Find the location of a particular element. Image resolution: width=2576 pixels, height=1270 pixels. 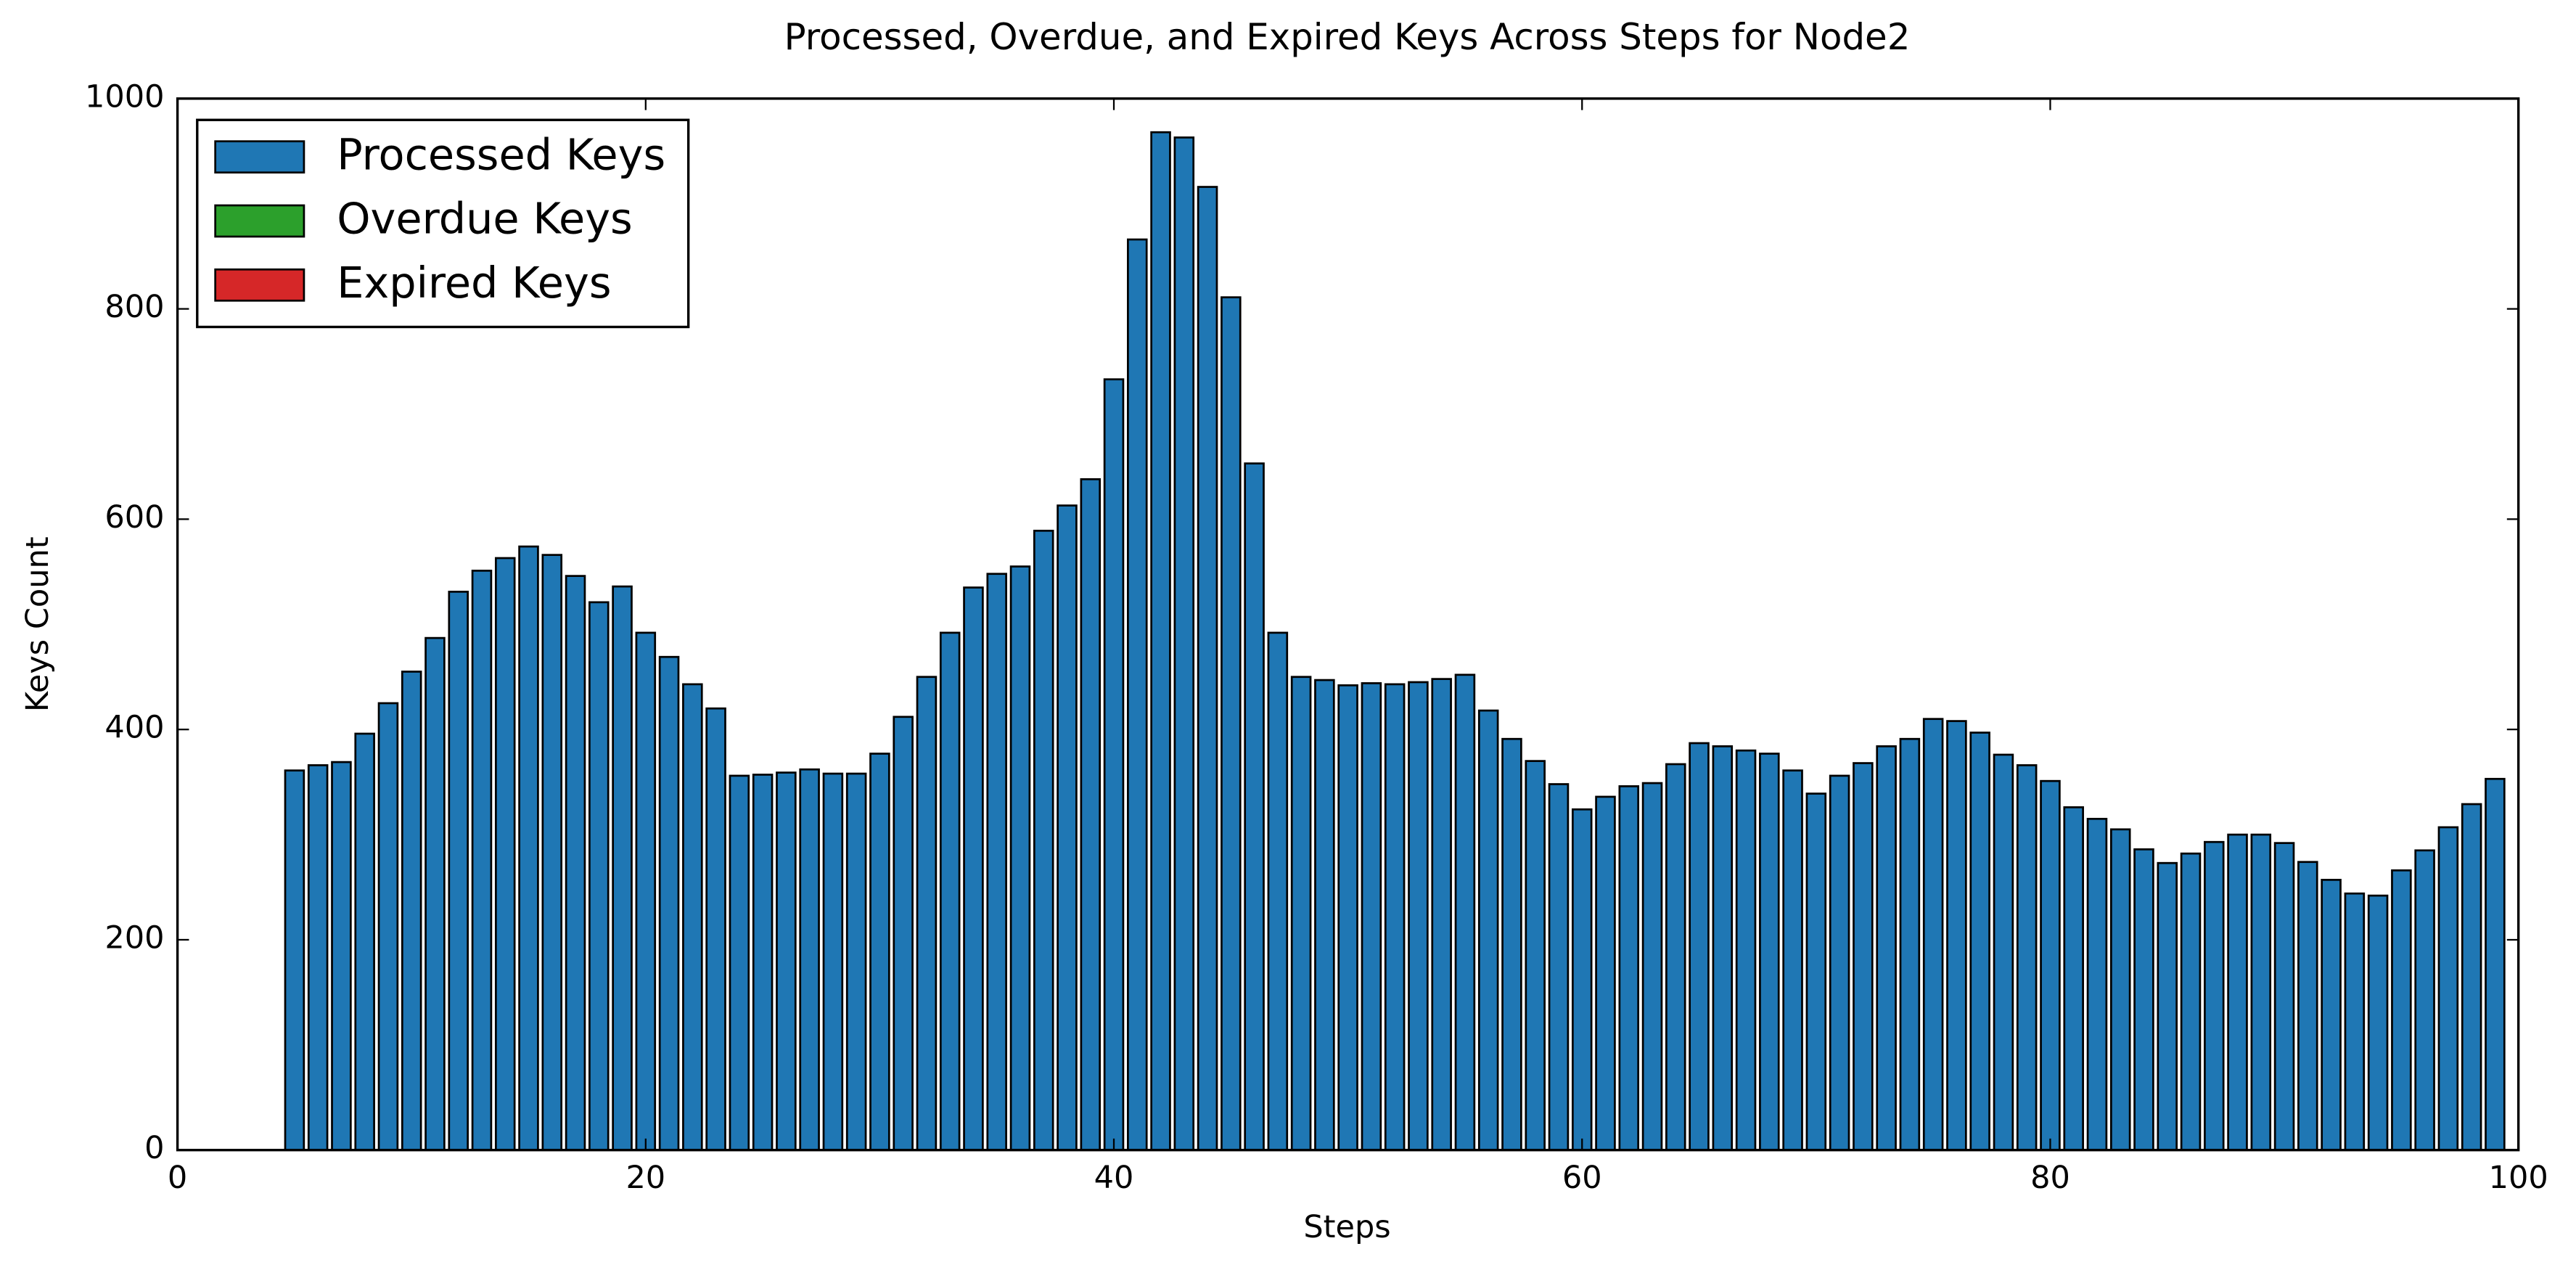

x-tick-label: 80 is located at coordinates (2050, 1178).